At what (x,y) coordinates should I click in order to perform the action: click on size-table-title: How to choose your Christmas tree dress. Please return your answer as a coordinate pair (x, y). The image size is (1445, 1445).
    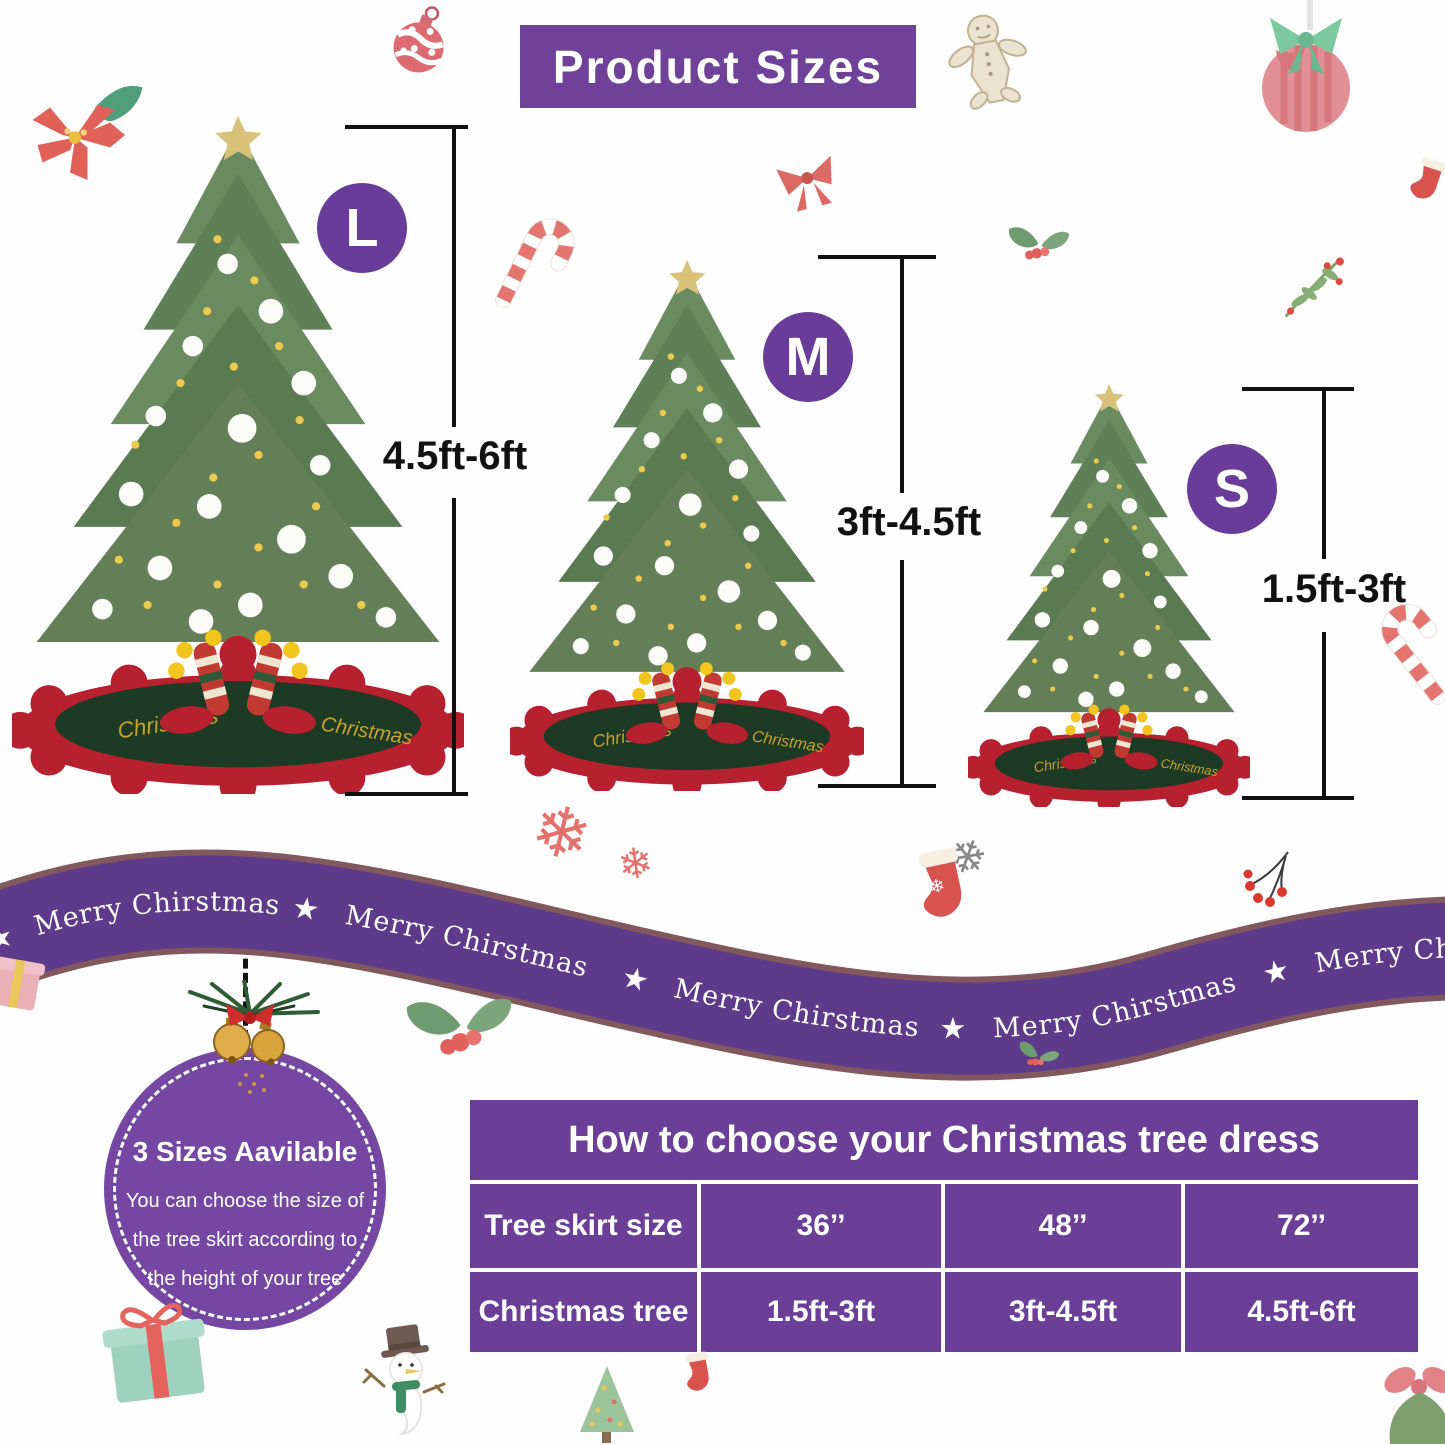
    Looking at the image, I should click on (944, 1140).